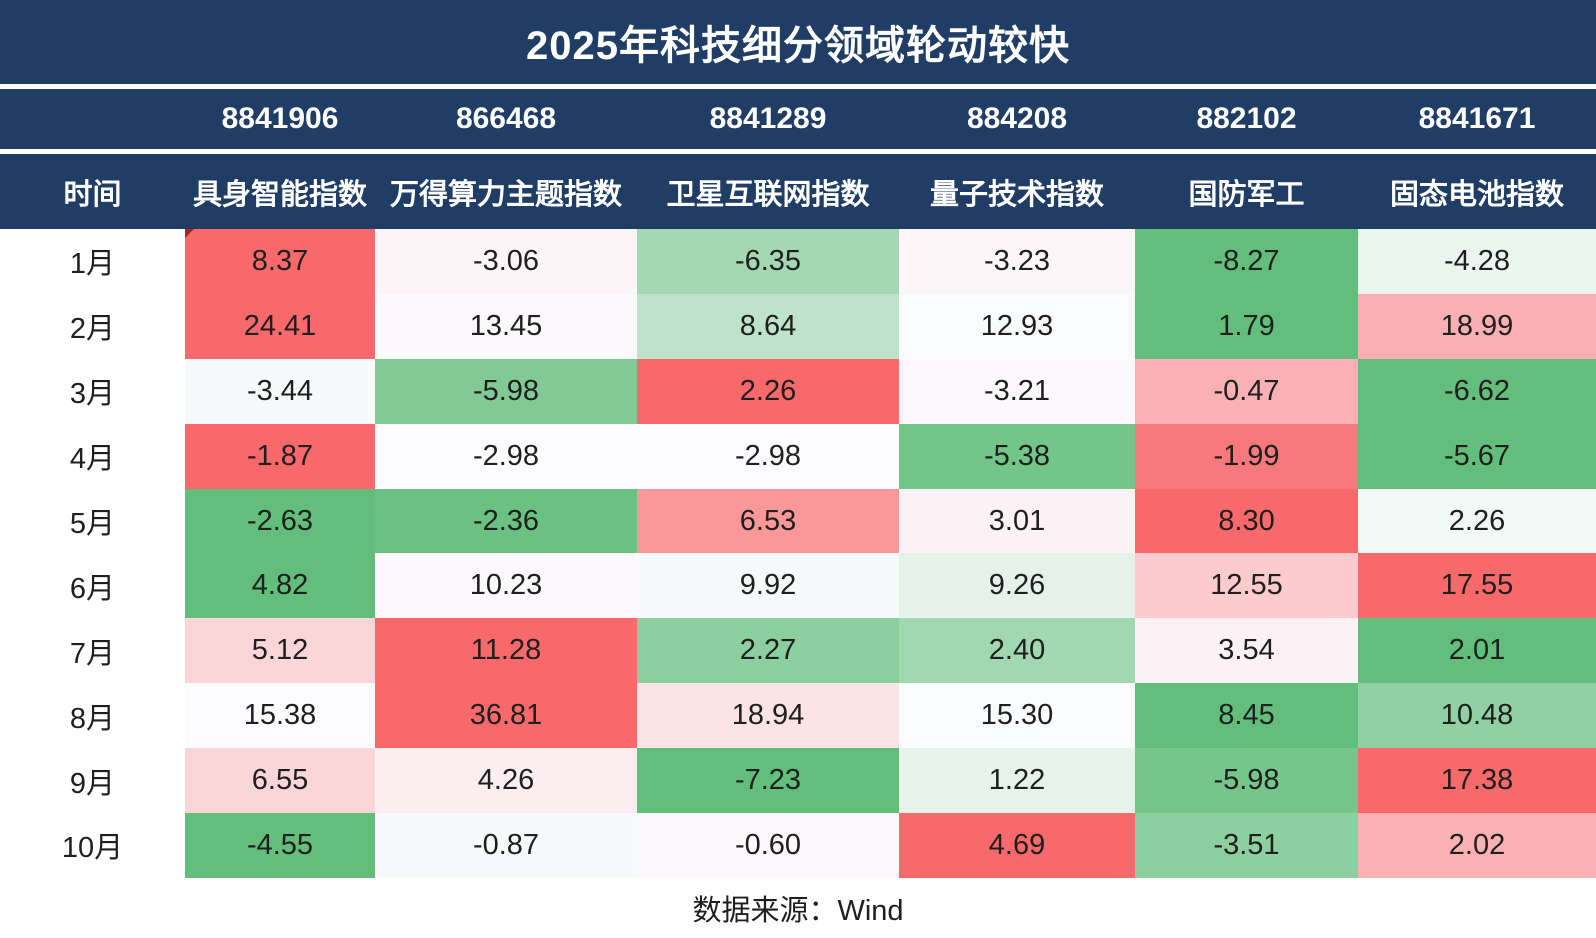  What do you see at coordinates (1017, 326) in the screenshot?
I see `heatmap-cell: 12.93` at bounding box center [1017, 326].